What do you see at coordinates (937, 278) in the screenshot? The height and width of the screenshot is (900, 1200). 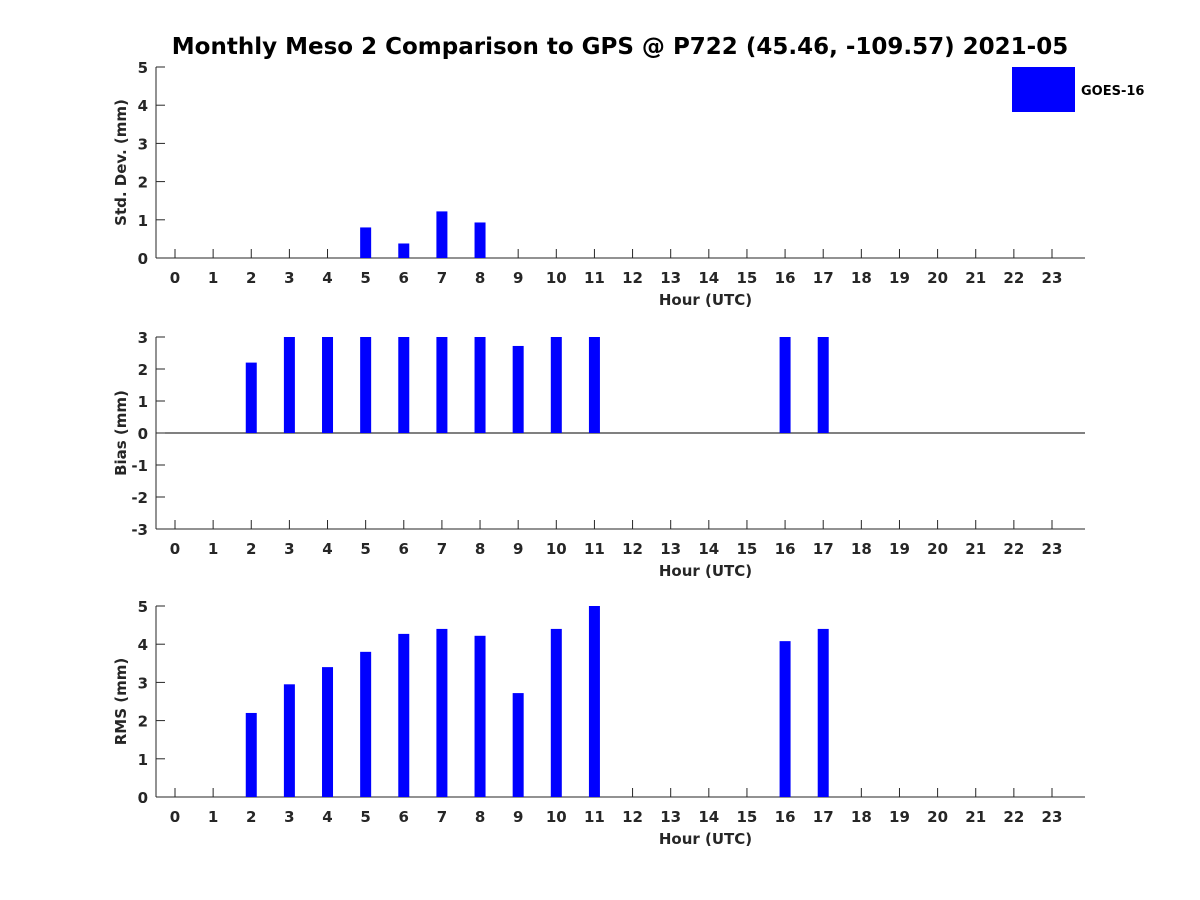 I see `x-tick-label: 20` at bounding box center [937, 278].